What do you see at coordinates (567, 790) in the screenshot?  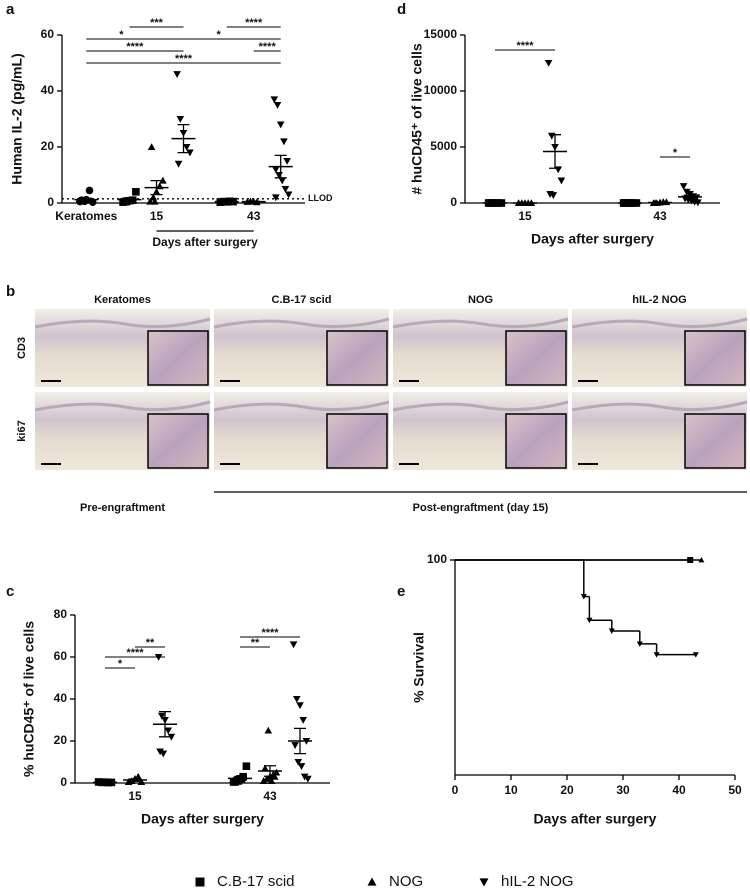 I see `x-tick-label: 20` at bounding box center [567, 790].